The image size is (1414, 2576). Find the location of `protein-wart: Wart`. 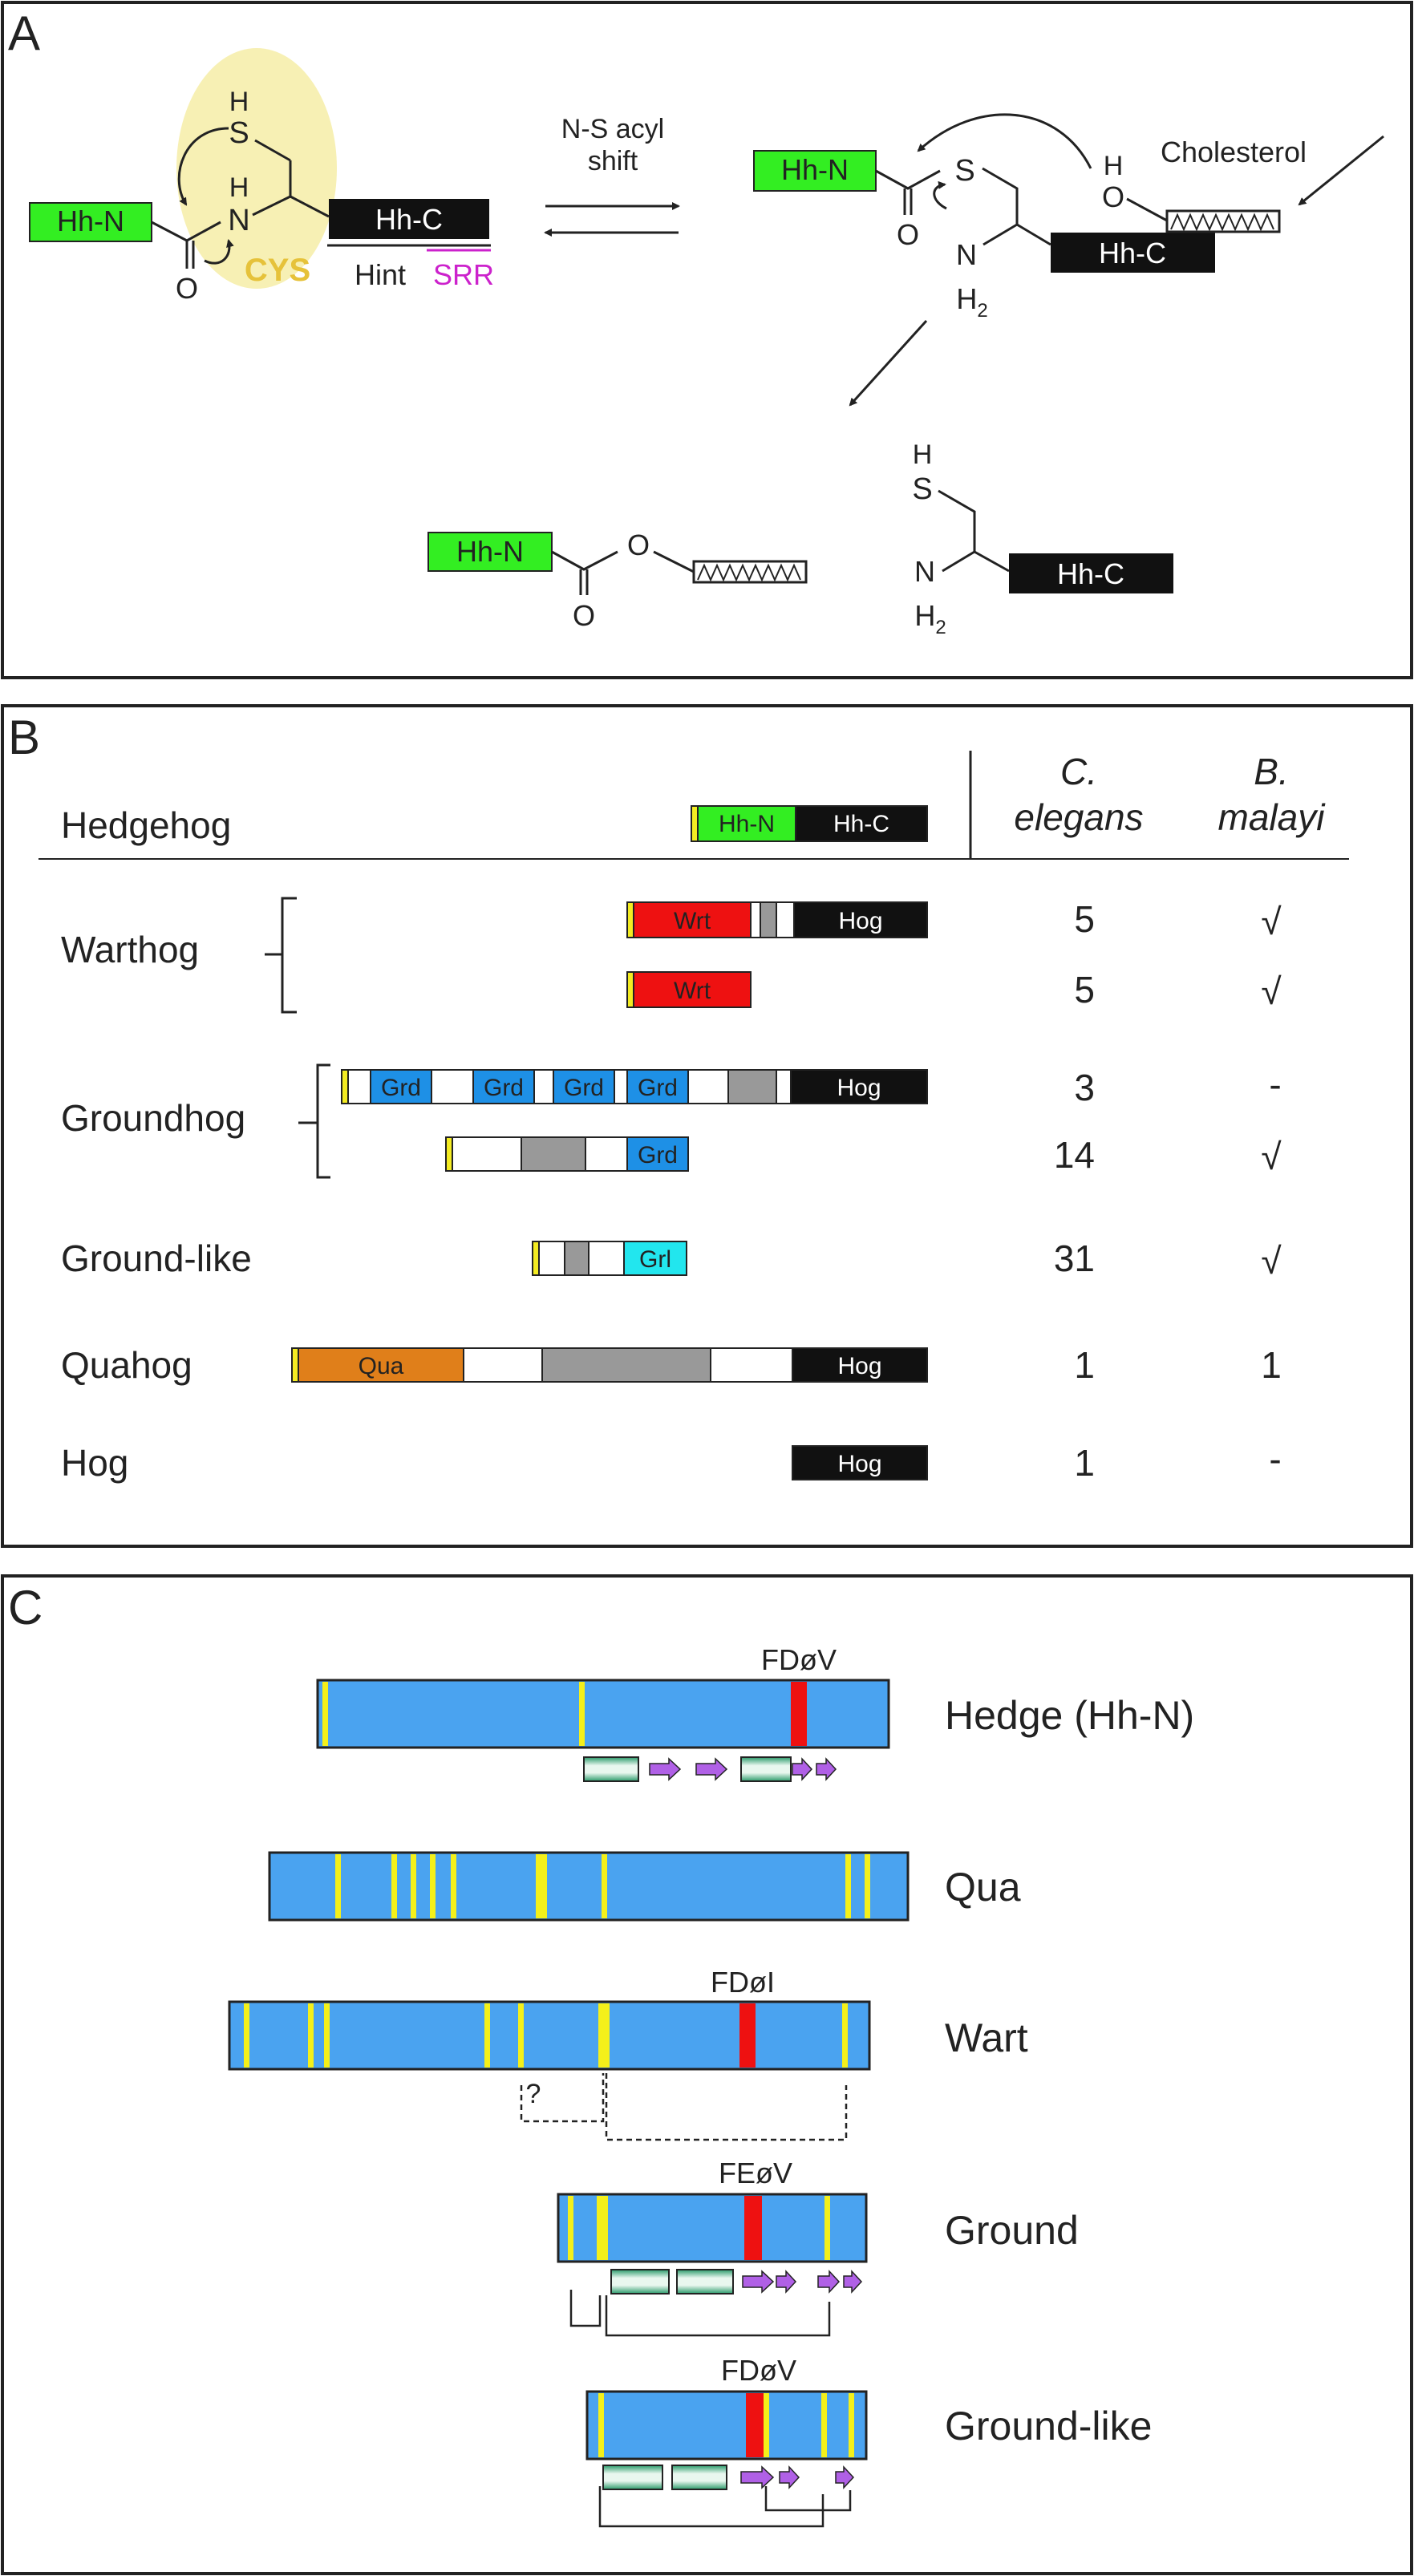

protein-wart: Wart is located at coordinates (986, 2037).